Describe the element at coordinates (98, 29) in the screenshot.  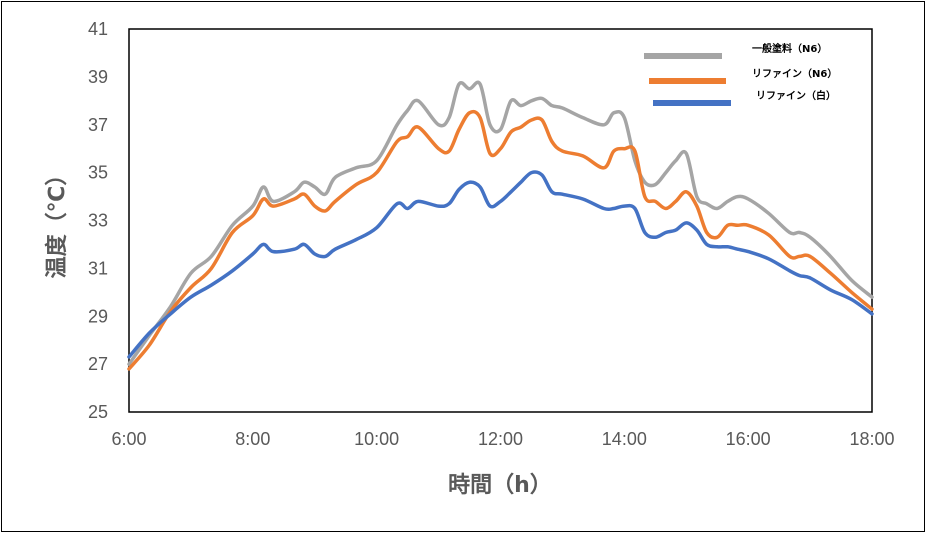
I see `y-tick-label: 41` at that location.